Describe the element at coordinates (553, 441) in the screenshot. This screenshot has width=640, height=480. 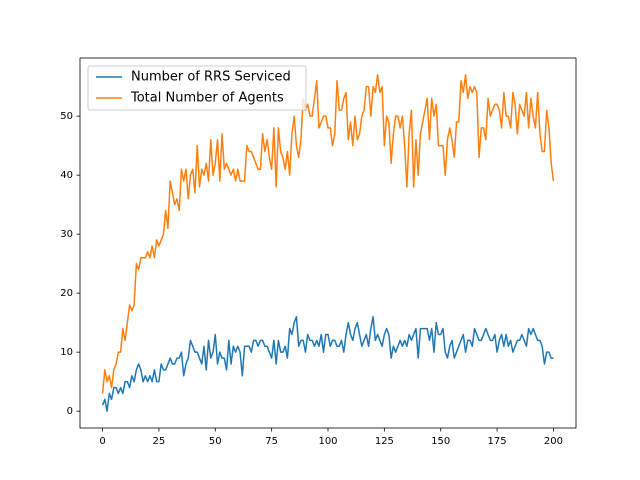
I see `x-tick-label: 200` at that location.